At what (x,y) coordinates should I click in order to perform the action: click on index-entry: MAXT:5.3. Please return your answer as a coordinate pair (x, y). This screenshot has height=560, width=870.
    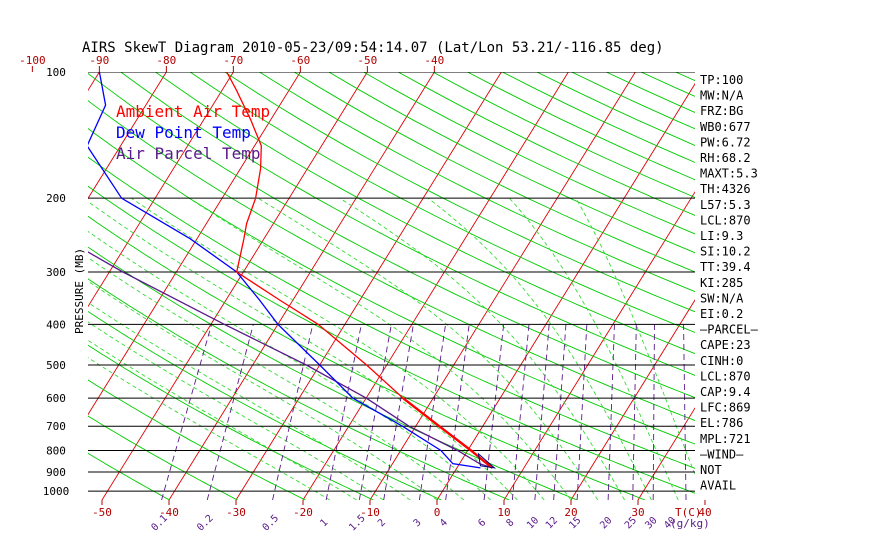
    Looking at the image, I should click on (729, 174).